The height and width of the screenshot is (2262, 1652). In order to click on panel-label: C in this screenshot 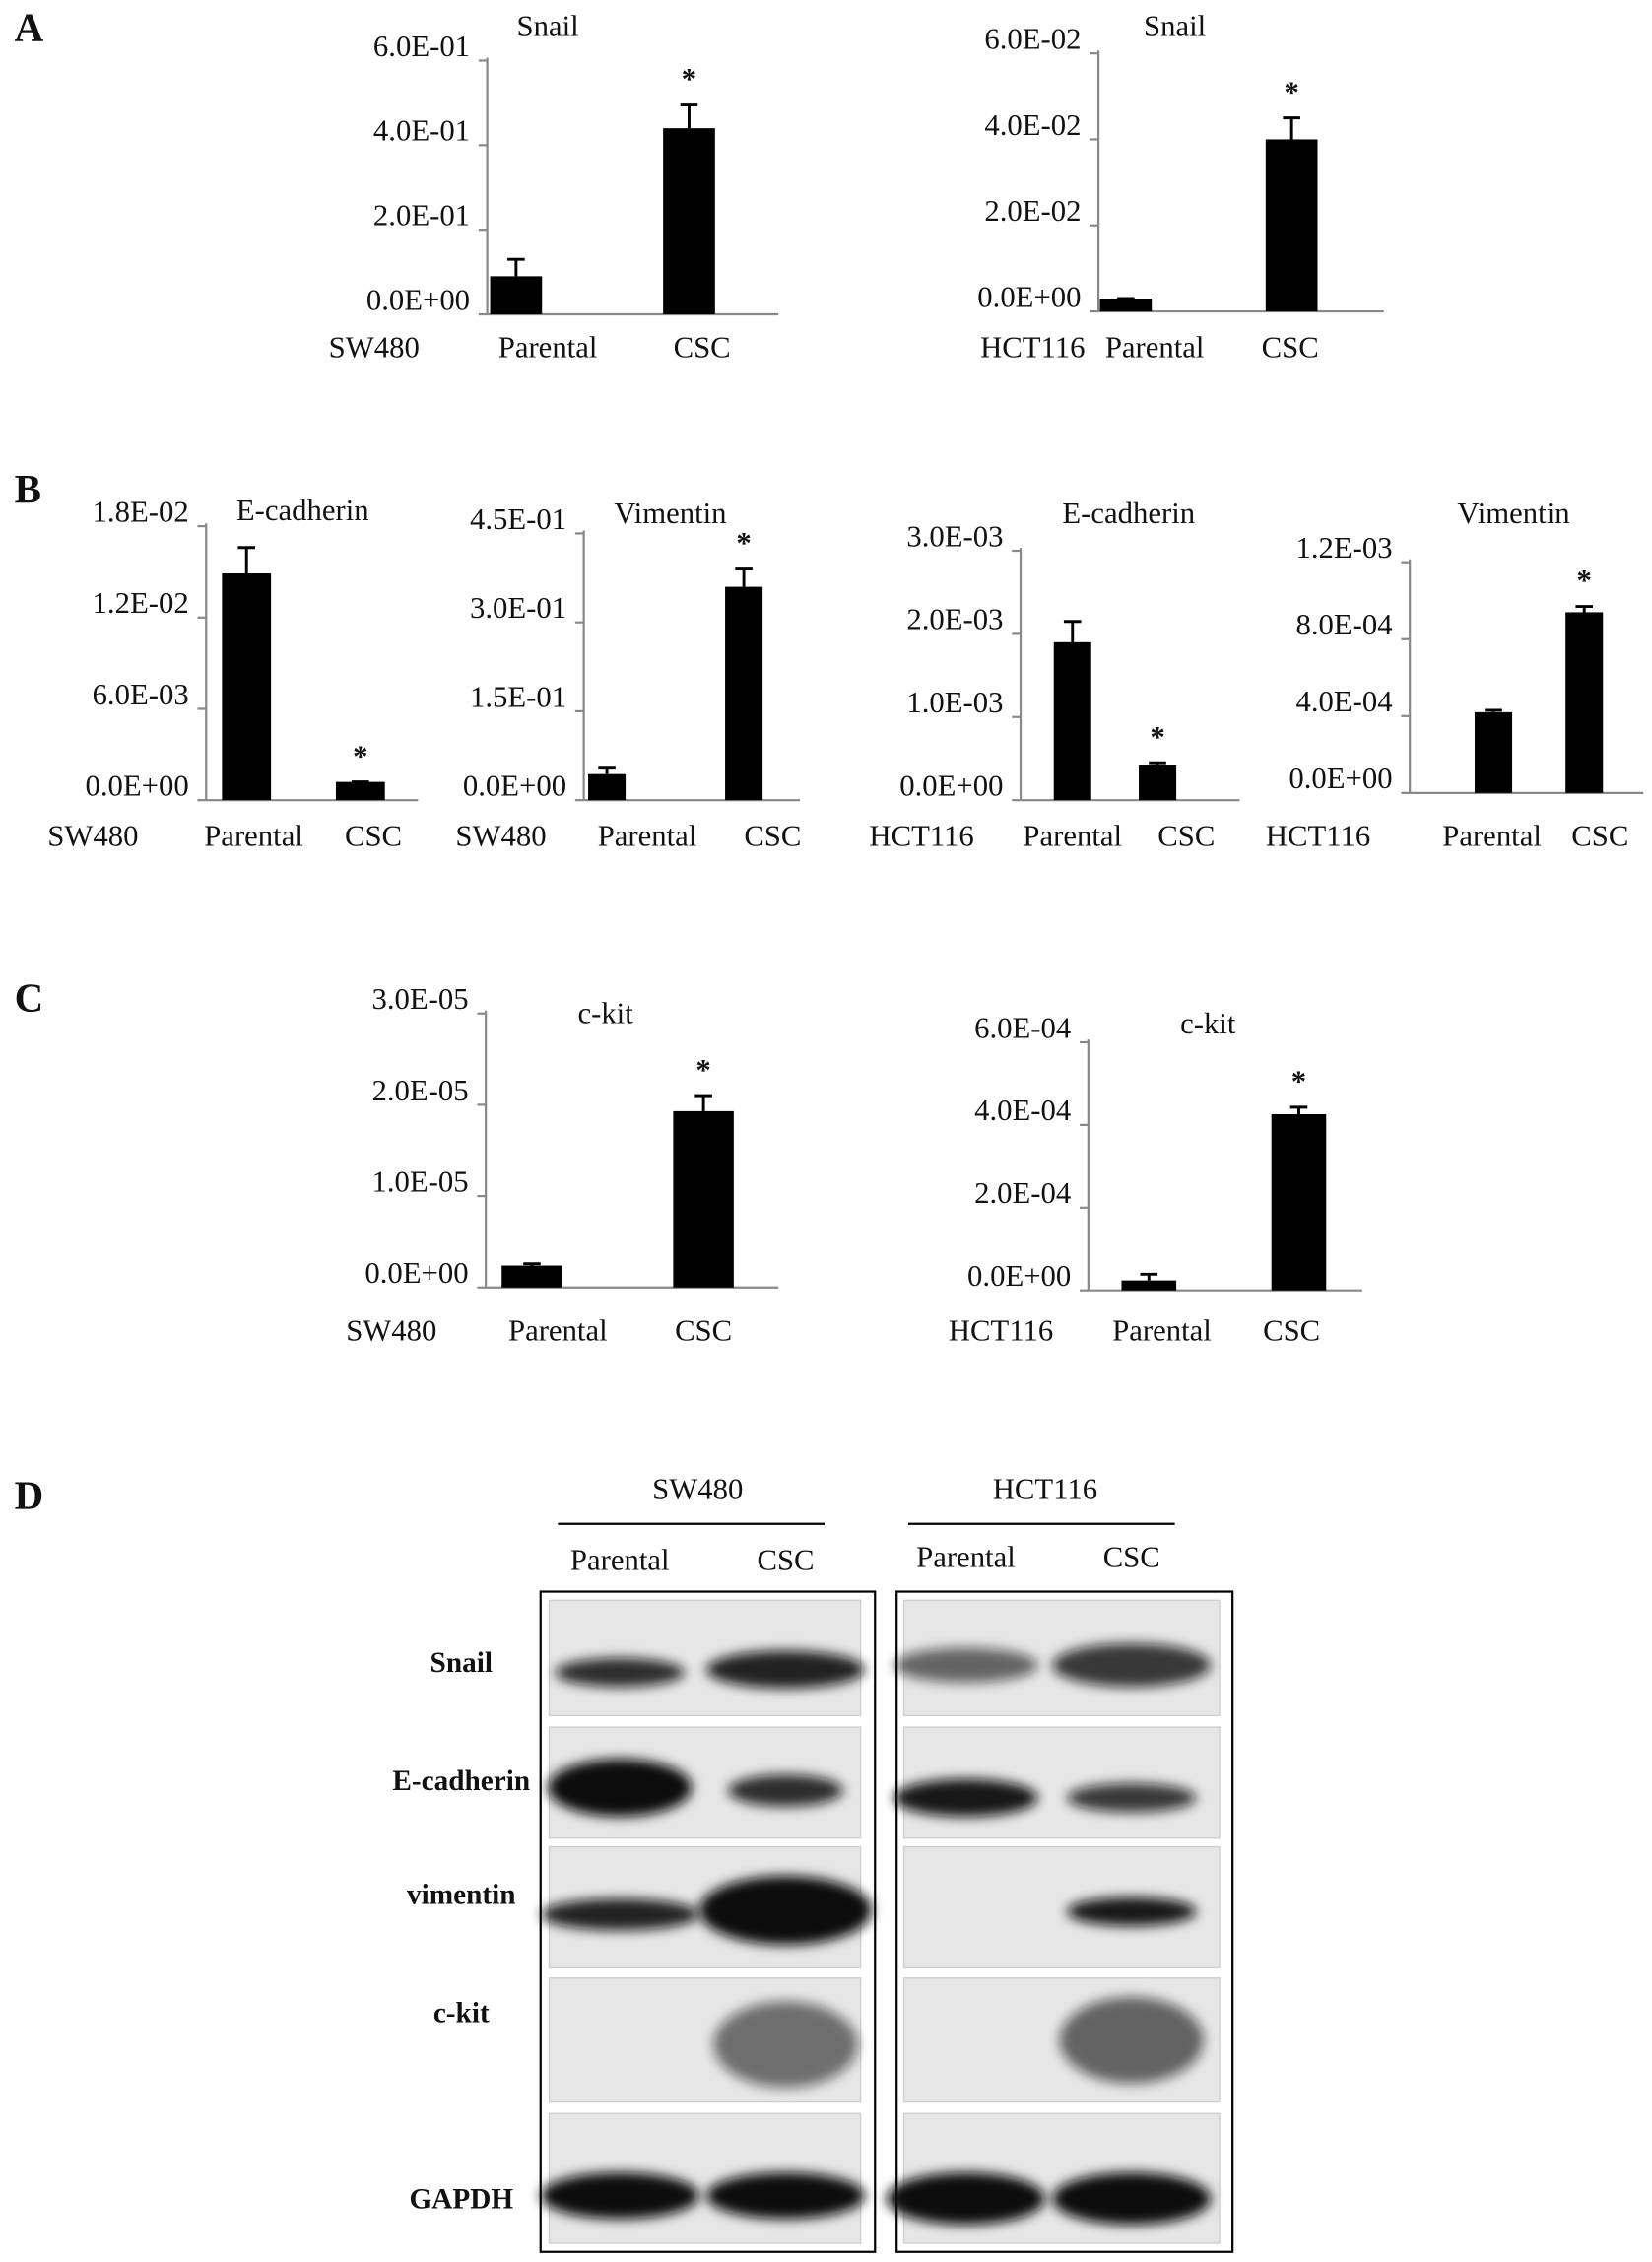, I will do `click(29, 997)`.